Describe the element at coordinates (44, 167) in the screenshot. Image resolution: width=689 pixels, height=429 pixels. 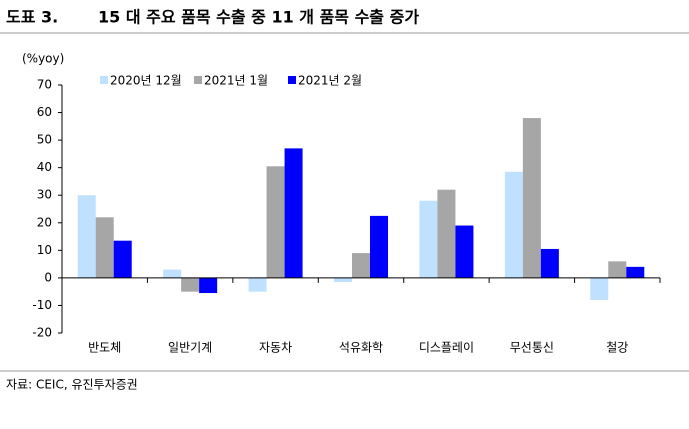
I see `y-tick-label: 40` at that location.